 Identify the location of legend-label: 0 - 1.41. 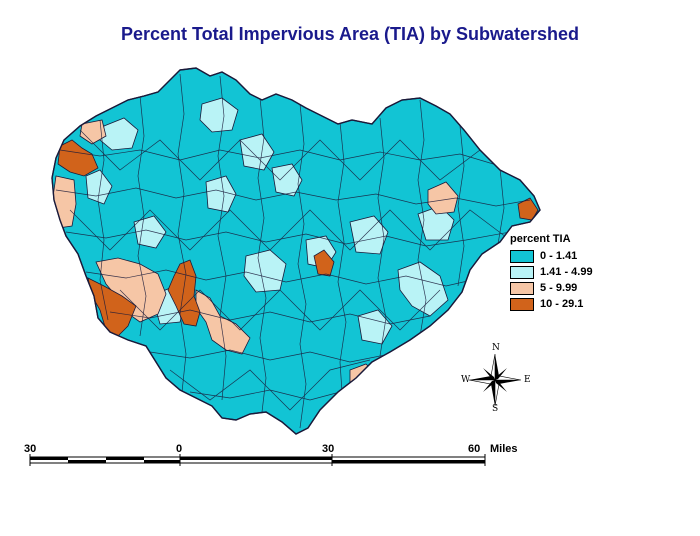
(559, 256).